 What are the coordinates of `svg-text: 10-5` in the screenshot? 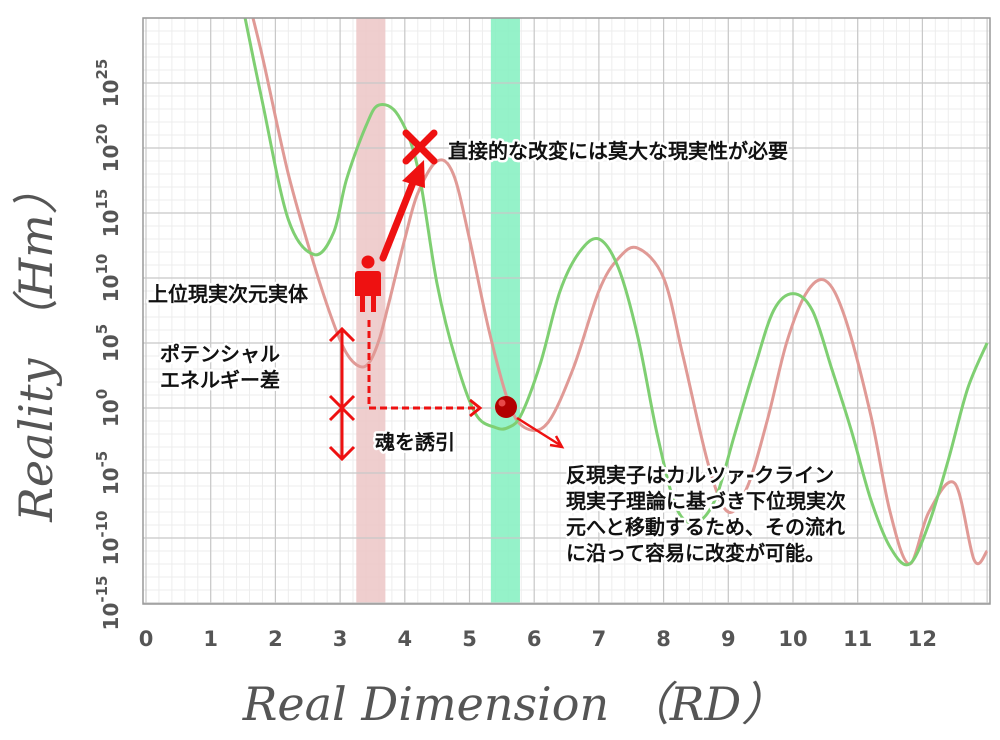 It's located at (108, 473).